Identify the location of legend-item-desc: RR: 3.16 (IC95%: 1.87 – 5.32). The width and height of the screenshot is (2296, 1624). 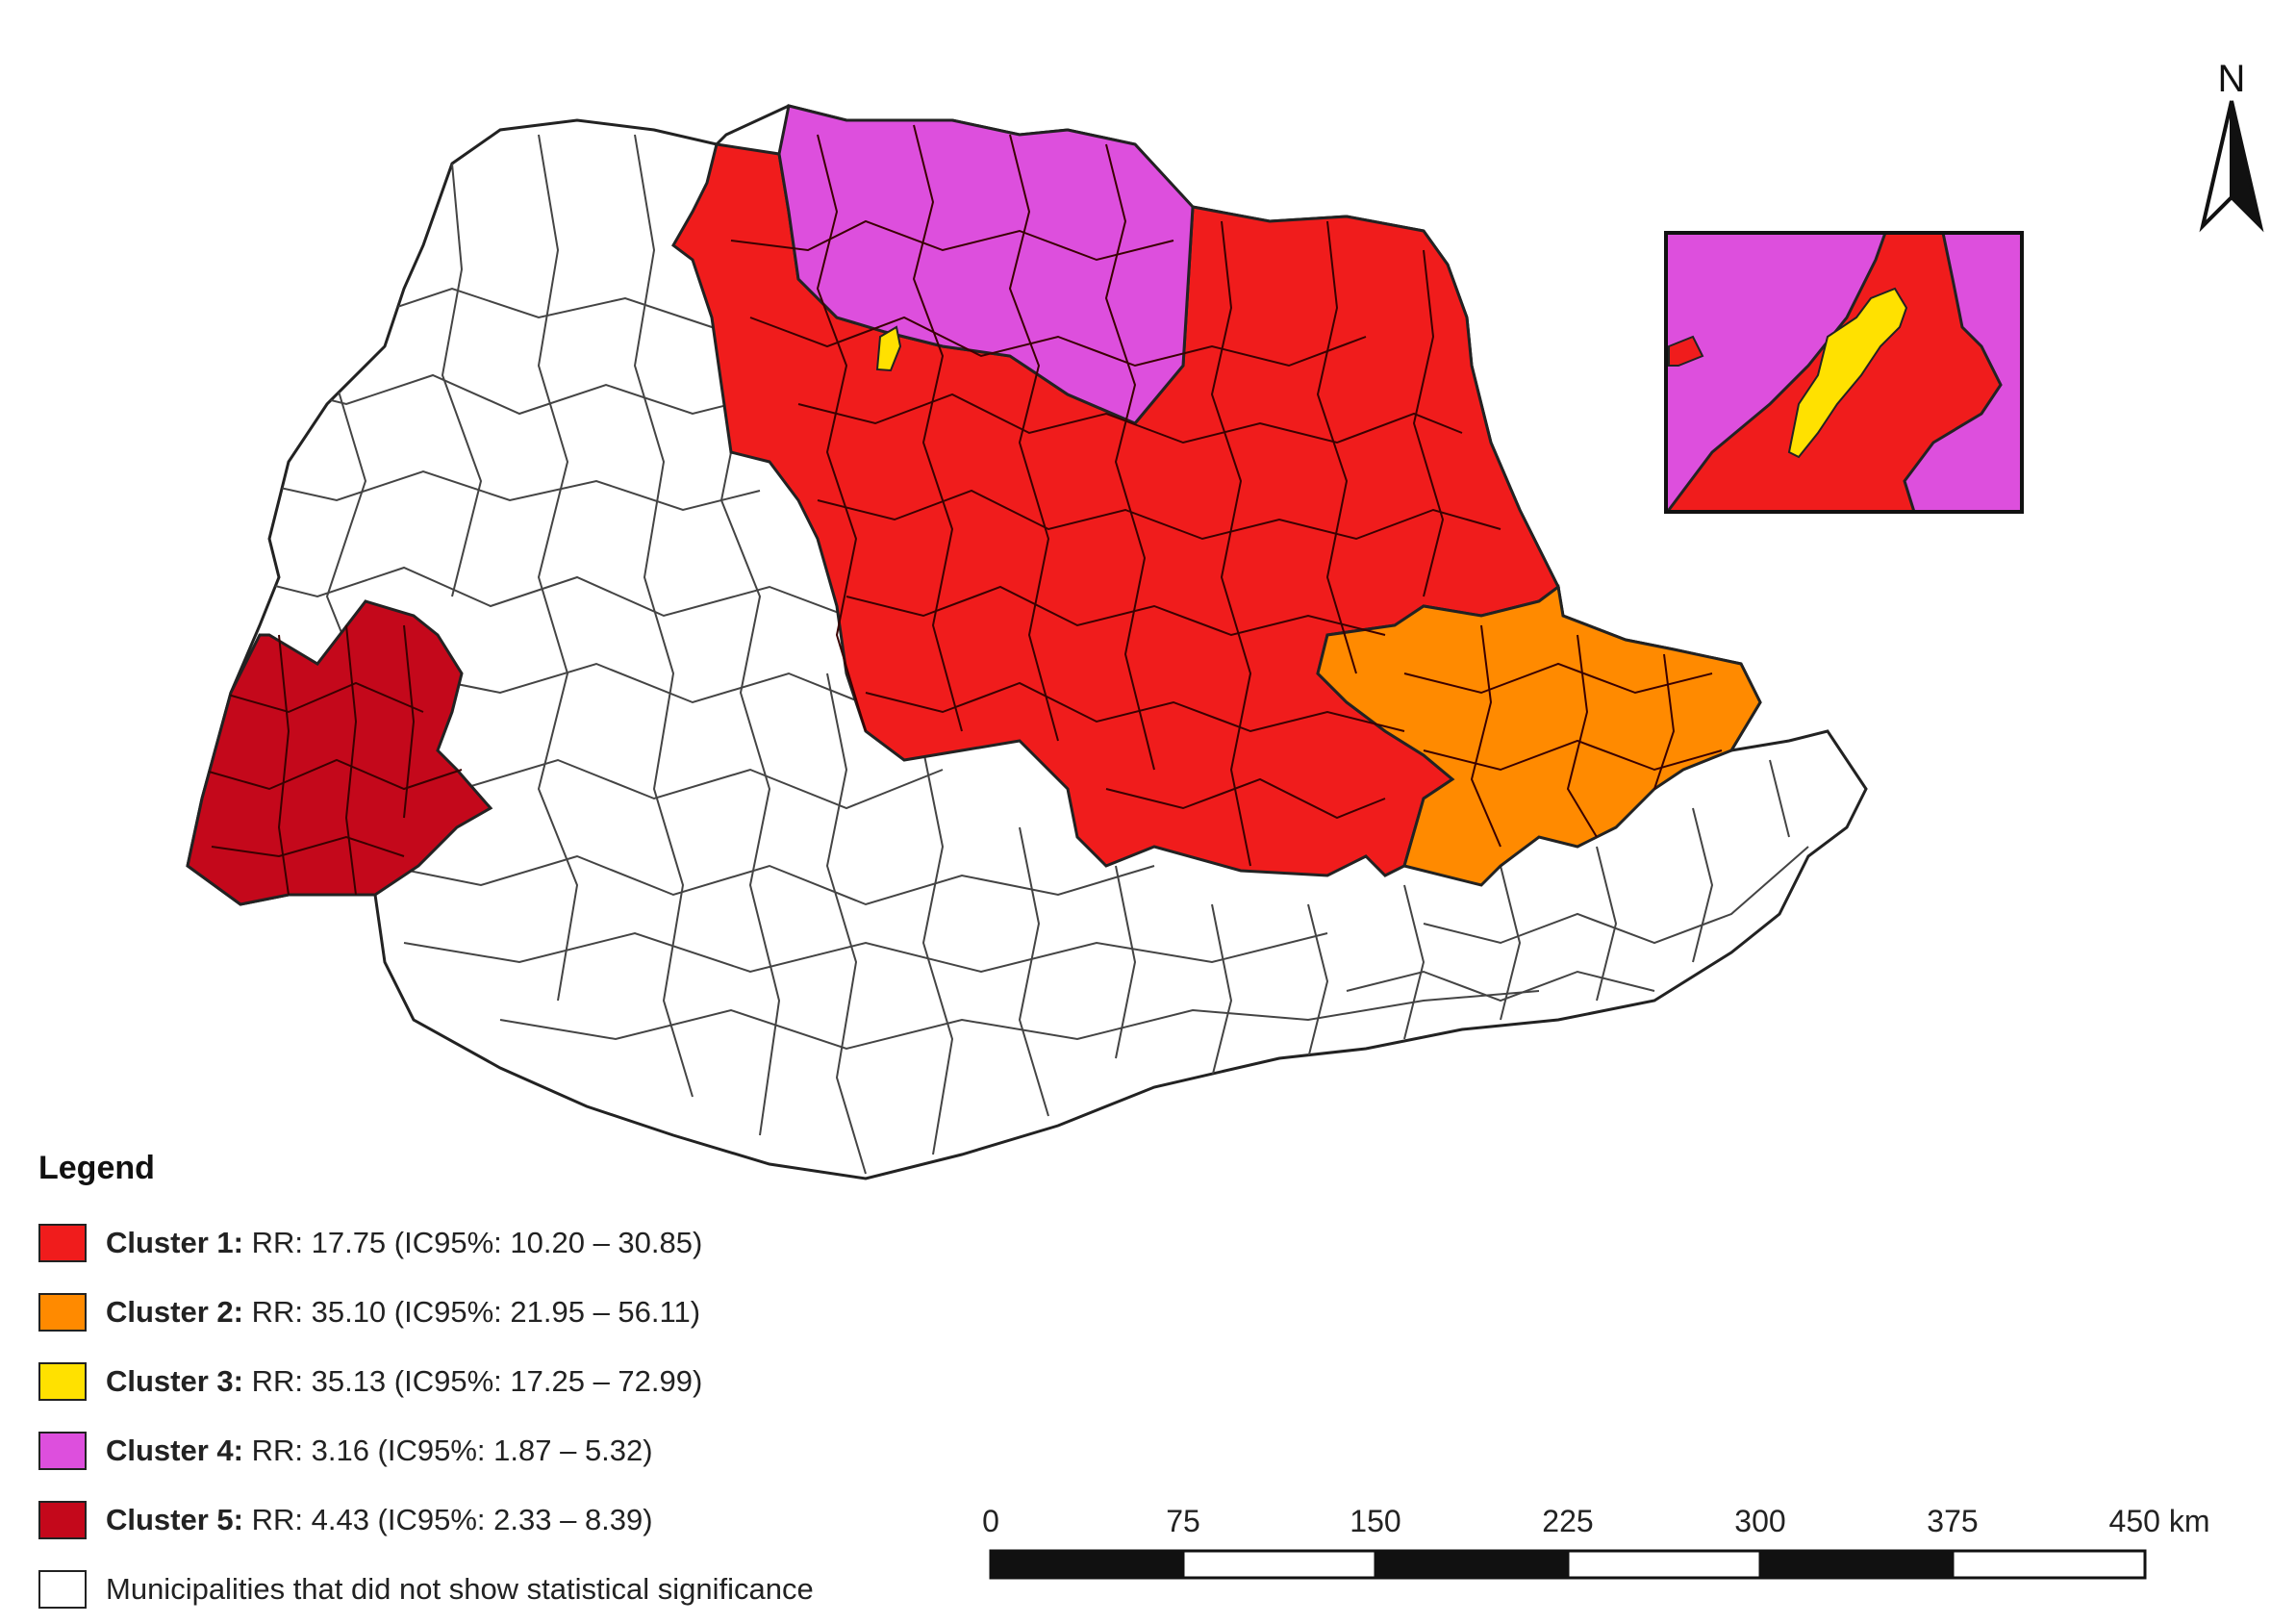
(447, 1450).